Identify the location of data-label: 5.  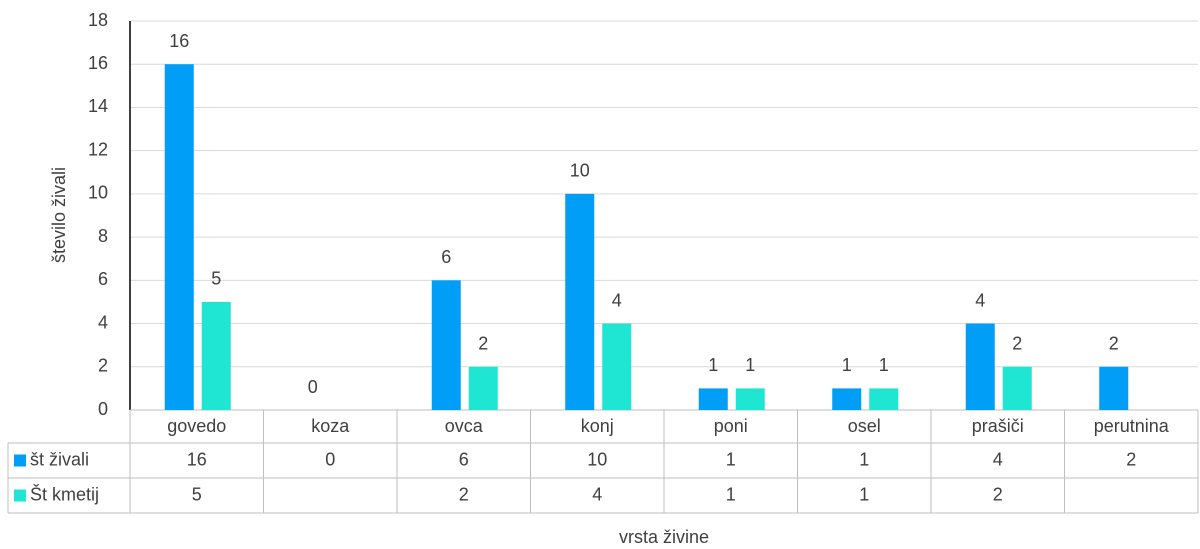
(216, 279).